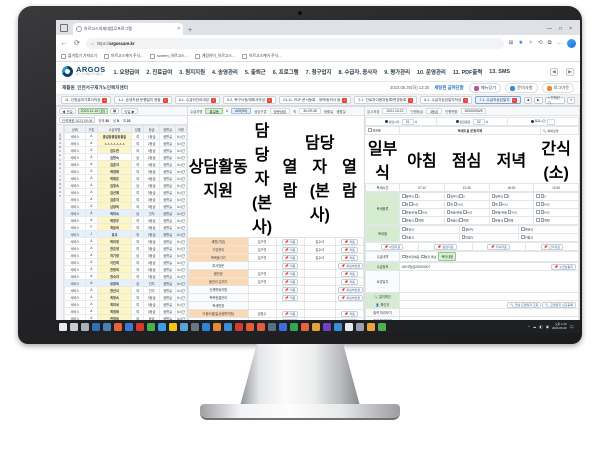 The width and height of the screenshot is (600, 449). I want to click on next-day-button: 익일 ▶, so click(129, 111).